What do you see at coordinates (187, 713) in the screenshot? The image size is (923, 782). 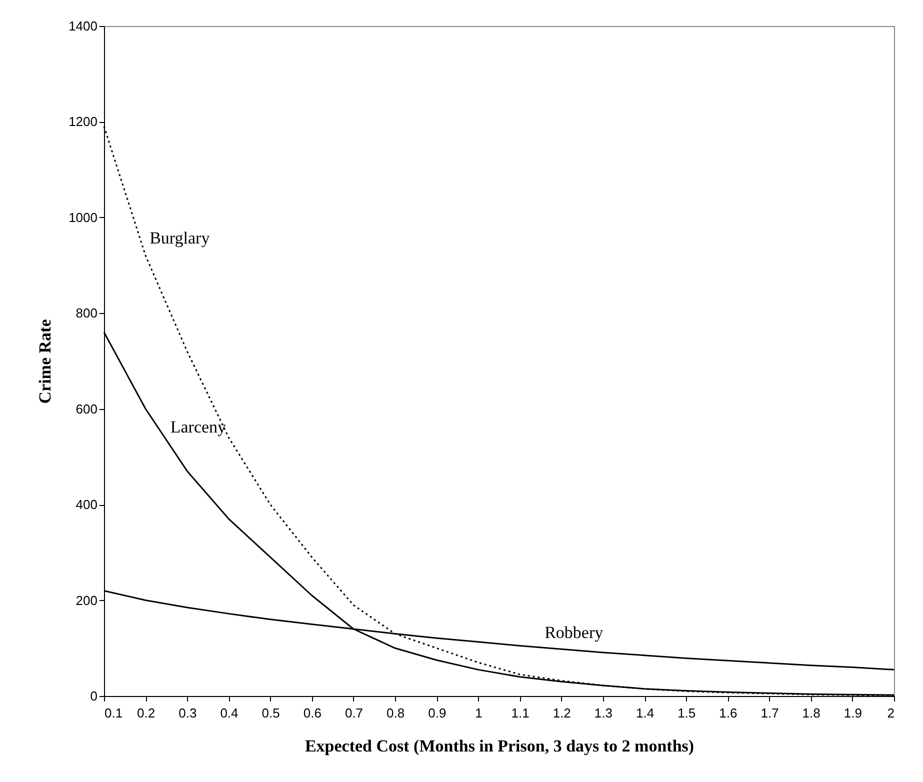 I see `x-tick-label: 0.3` at bounding box center [187, 713].